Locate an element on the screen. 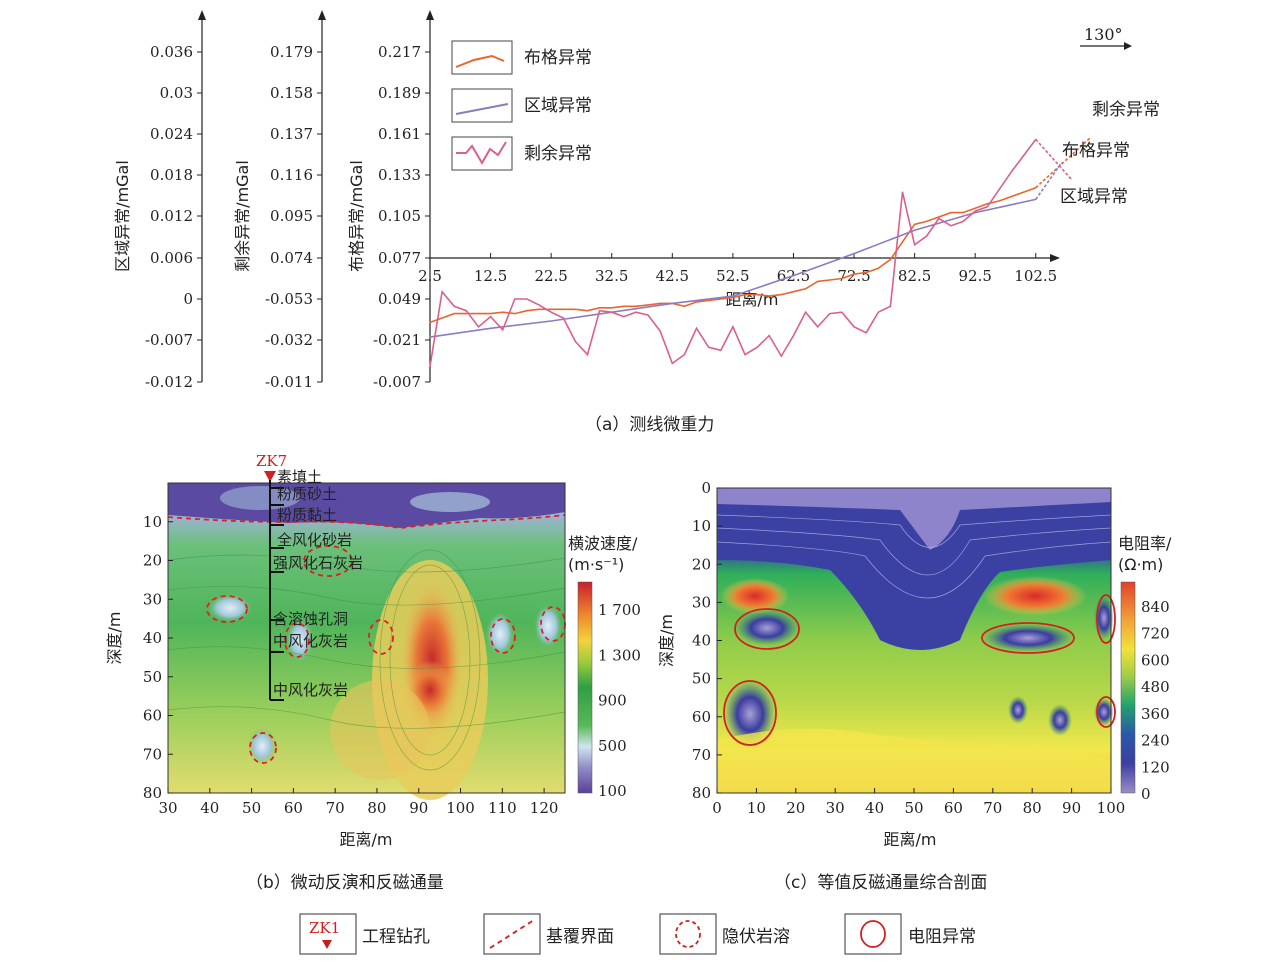  x-tick-label: 102.5 is located at coordinates (1035, 276).